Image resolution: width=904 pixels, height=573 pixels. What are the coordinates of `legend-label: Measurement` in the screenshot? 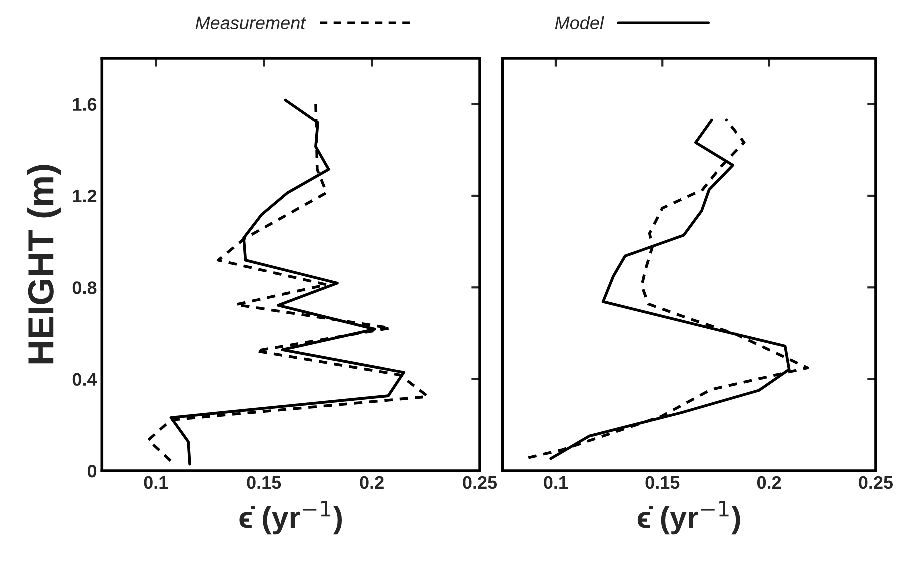 It's located at (251, 23).